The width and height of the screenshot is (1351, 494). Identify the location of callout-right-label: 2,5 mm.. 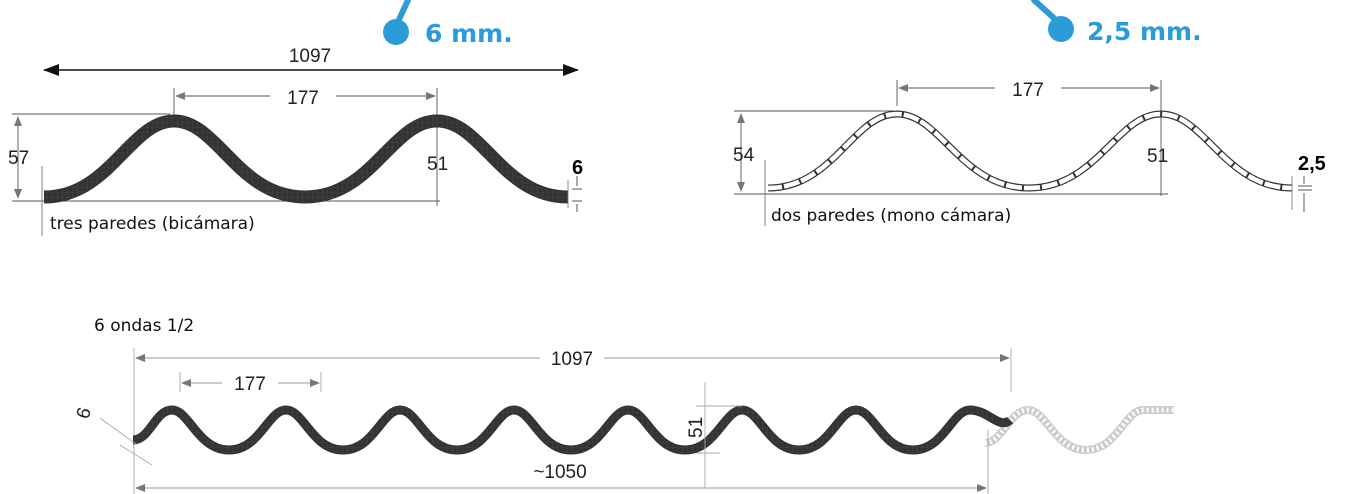
(1144, 31).